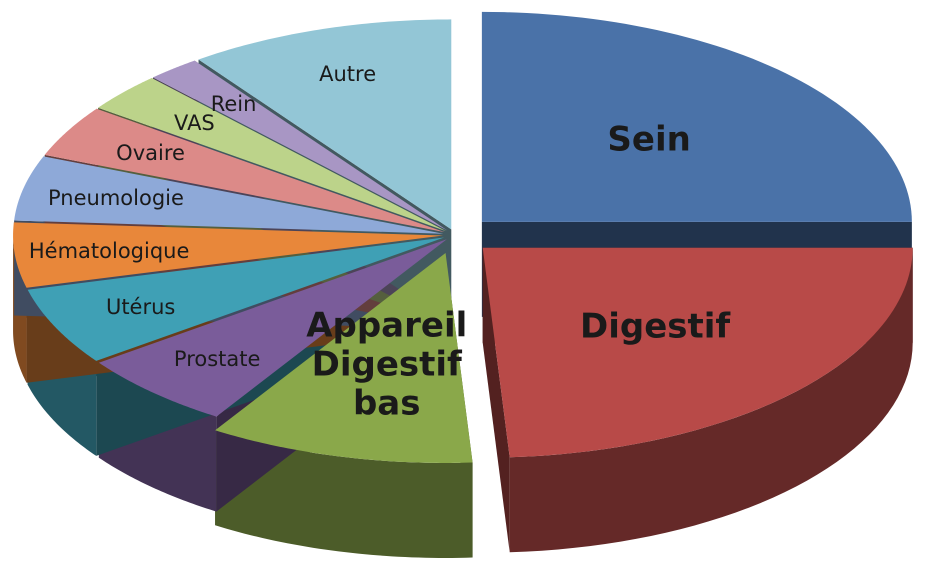 The height and width of the screenshot is (587, 932). I want to click on slice-label: Prostate, so click(217, 358).